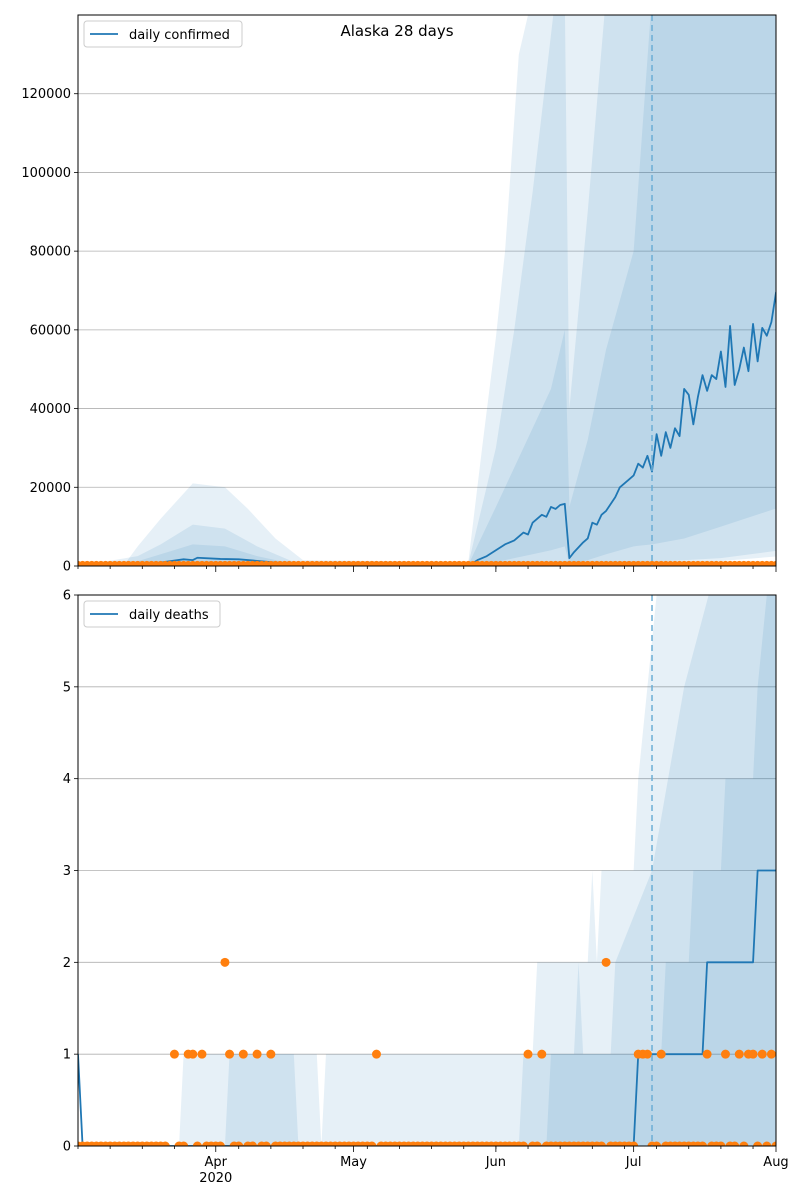 This screenshot has height=1200, width=800. Describe the element at coordinates (775, 1162) in the screenshot. I see `x-tick-label: Aug` at that location.